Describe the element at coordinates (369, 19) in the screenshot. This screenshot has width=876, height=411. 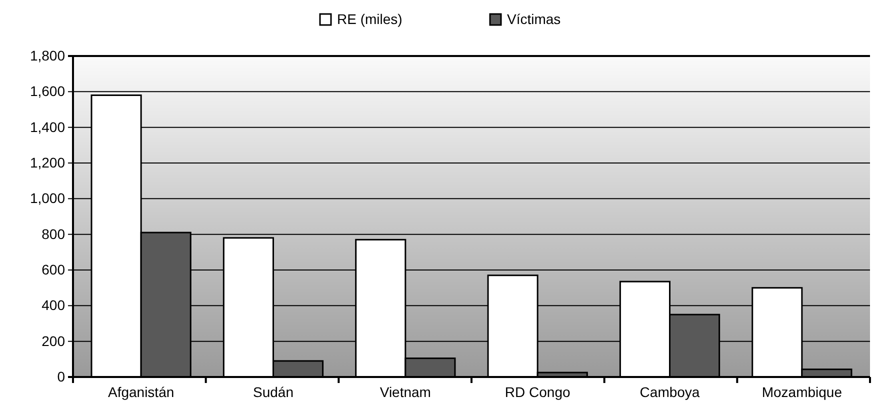
I see `legend-label: RE (miles)` at that location.